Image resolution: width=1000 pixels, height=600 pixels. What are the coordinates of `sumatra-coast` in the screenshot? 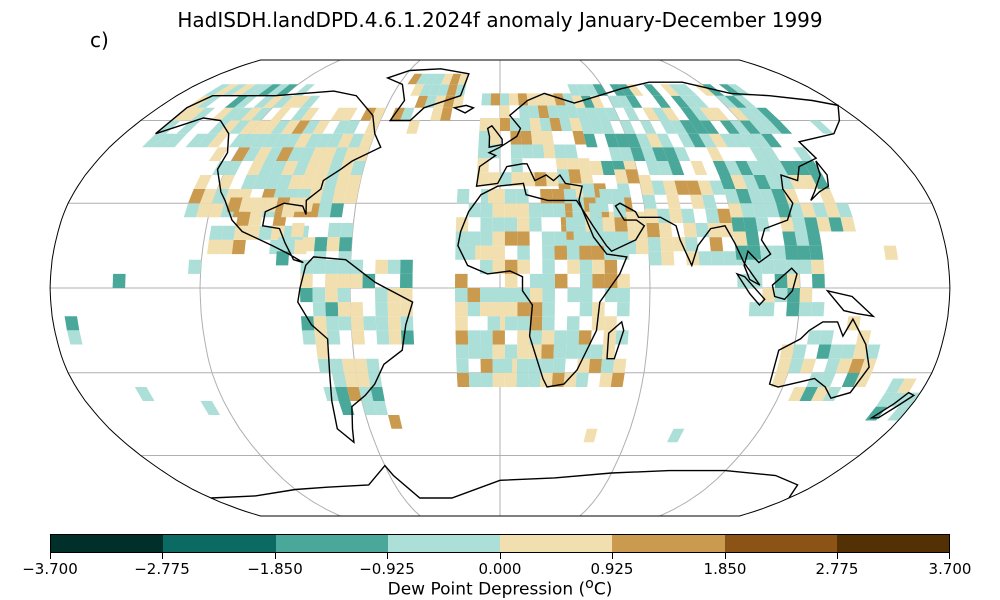 It's located at (750, 289).